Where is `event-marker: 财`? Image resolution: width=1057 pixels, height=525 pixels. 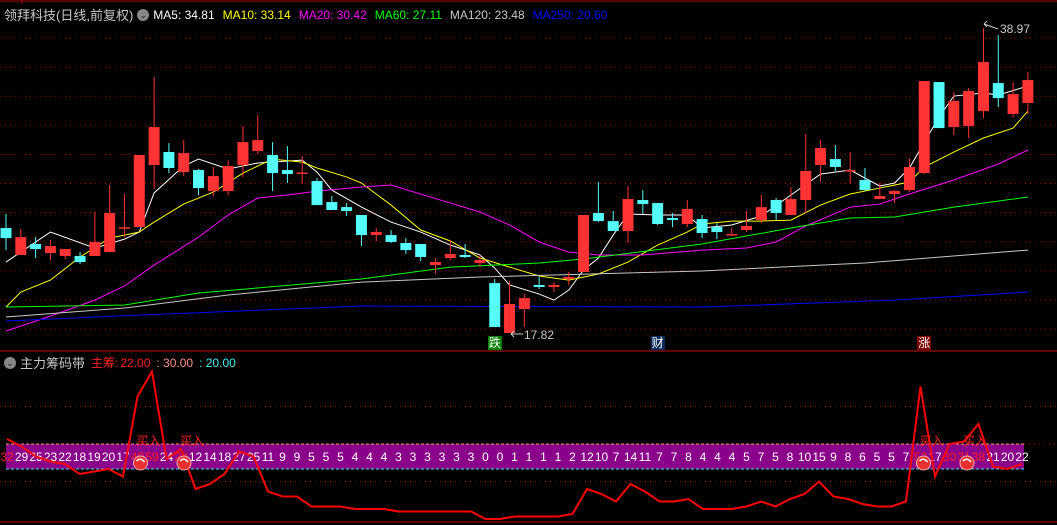 event-marker: 财 is located at coordinates (657, 343).